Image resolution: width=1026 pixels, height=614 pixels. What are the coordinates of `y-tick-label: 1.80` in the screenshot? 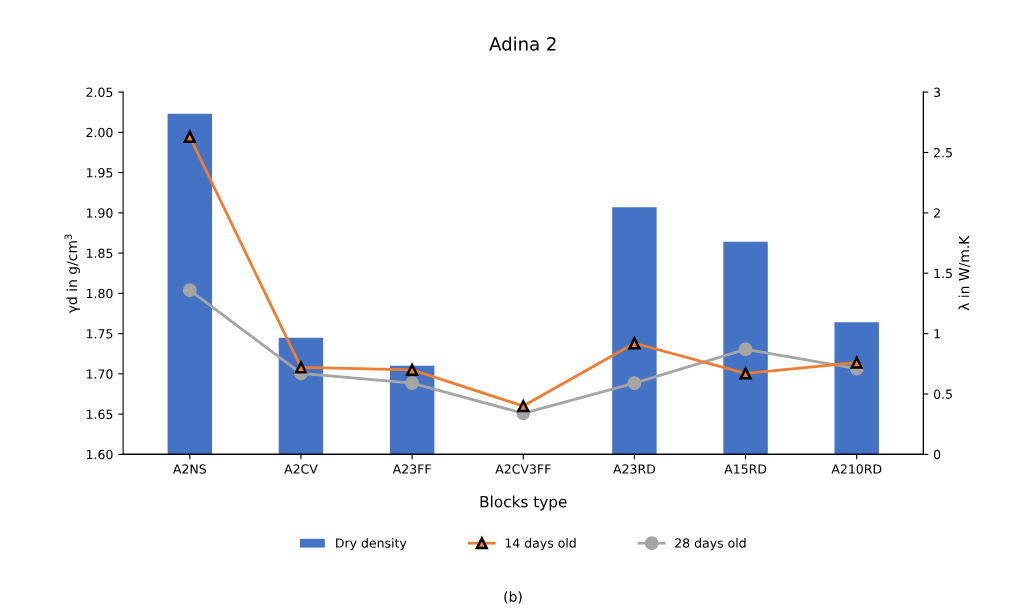 It's located at (99, 293).